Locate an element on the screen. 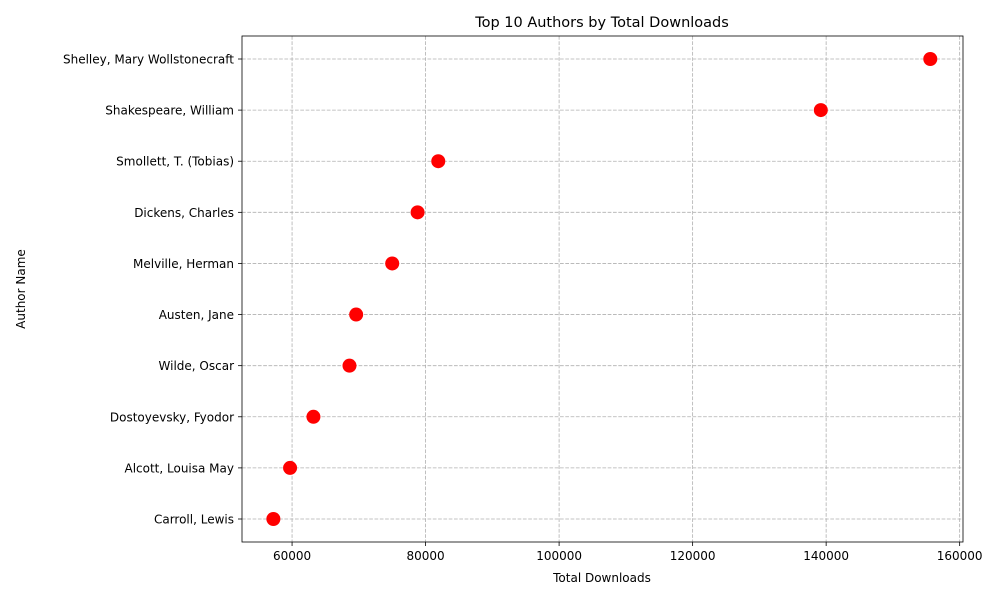 The width and height of the screenshot is (1000, 604). y-tick-label: Melville, Herman is located at coordinates (183, 264).